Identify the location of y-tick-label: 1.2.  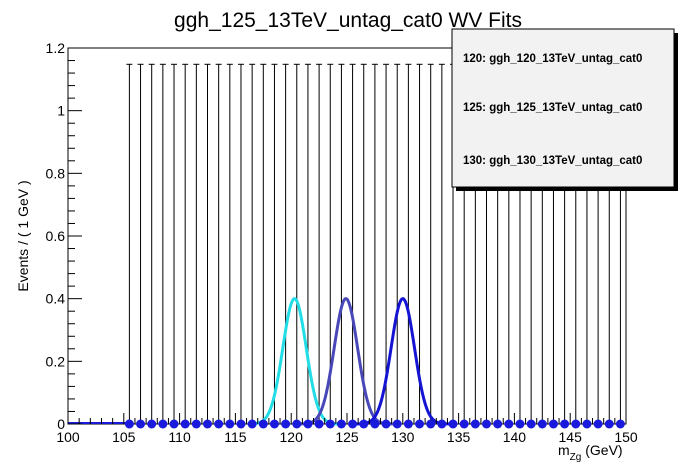
(56, 48).